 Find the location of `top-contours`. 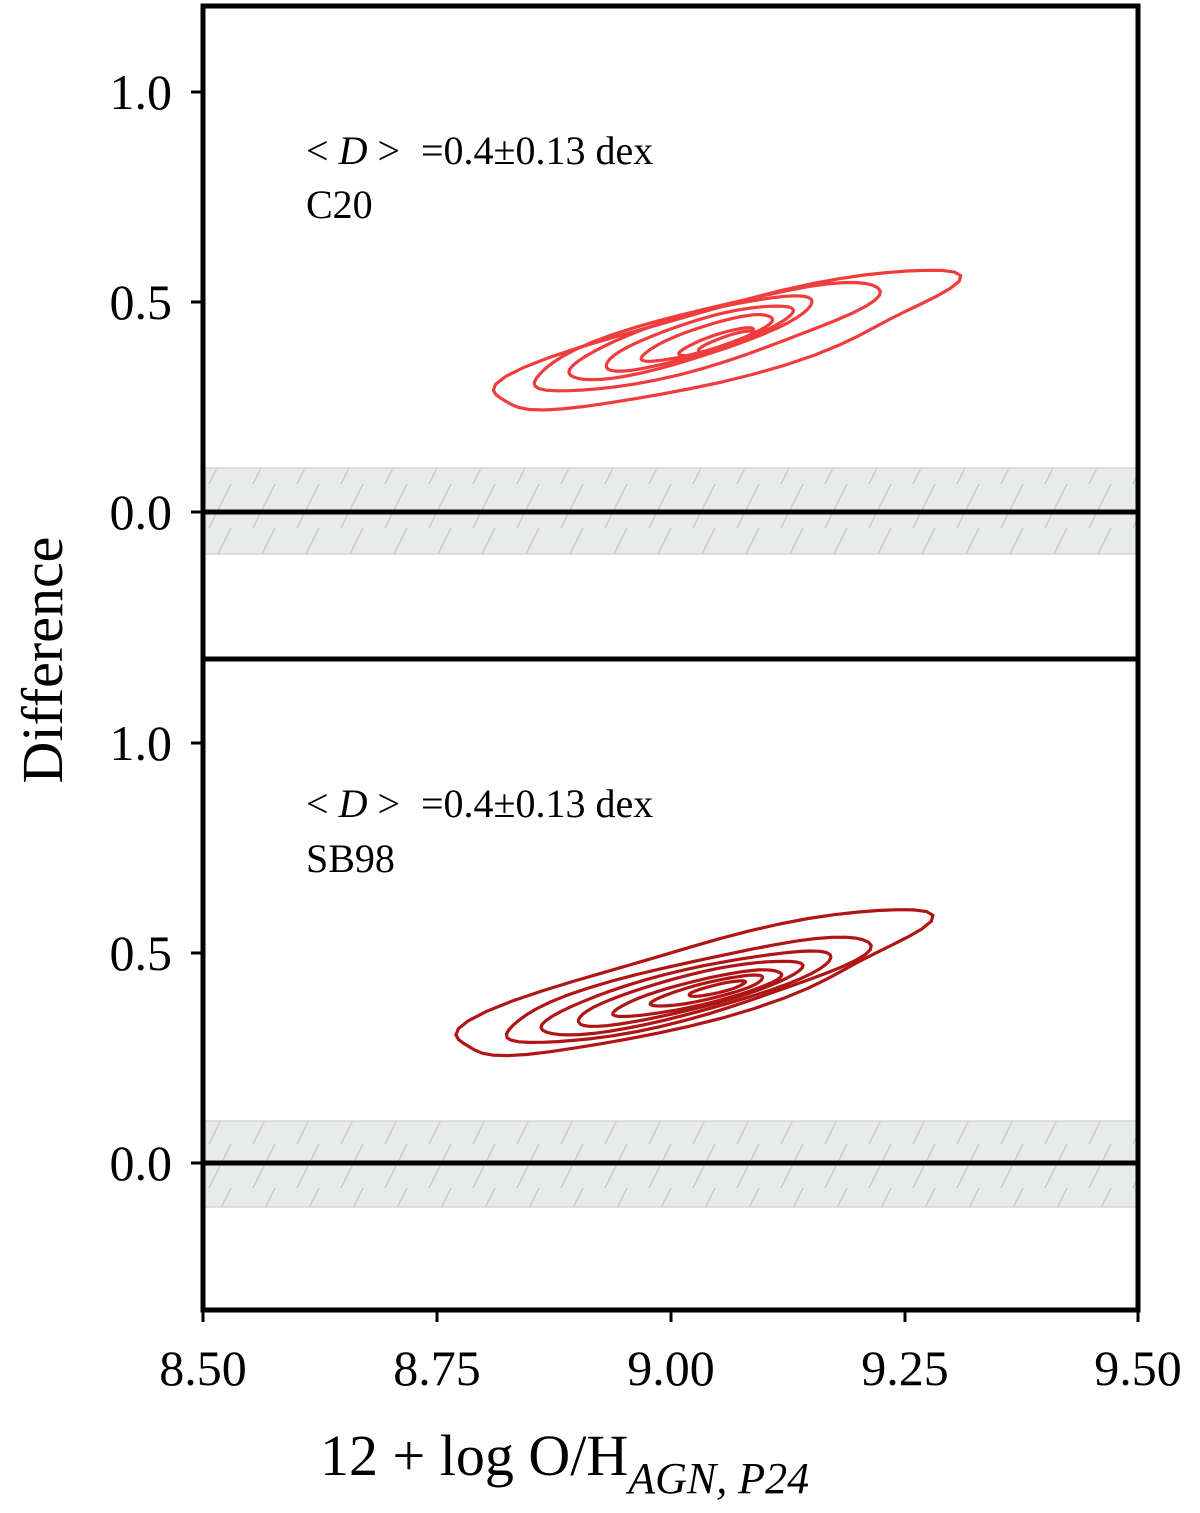

top-contours is located at coordinates (727, 340).